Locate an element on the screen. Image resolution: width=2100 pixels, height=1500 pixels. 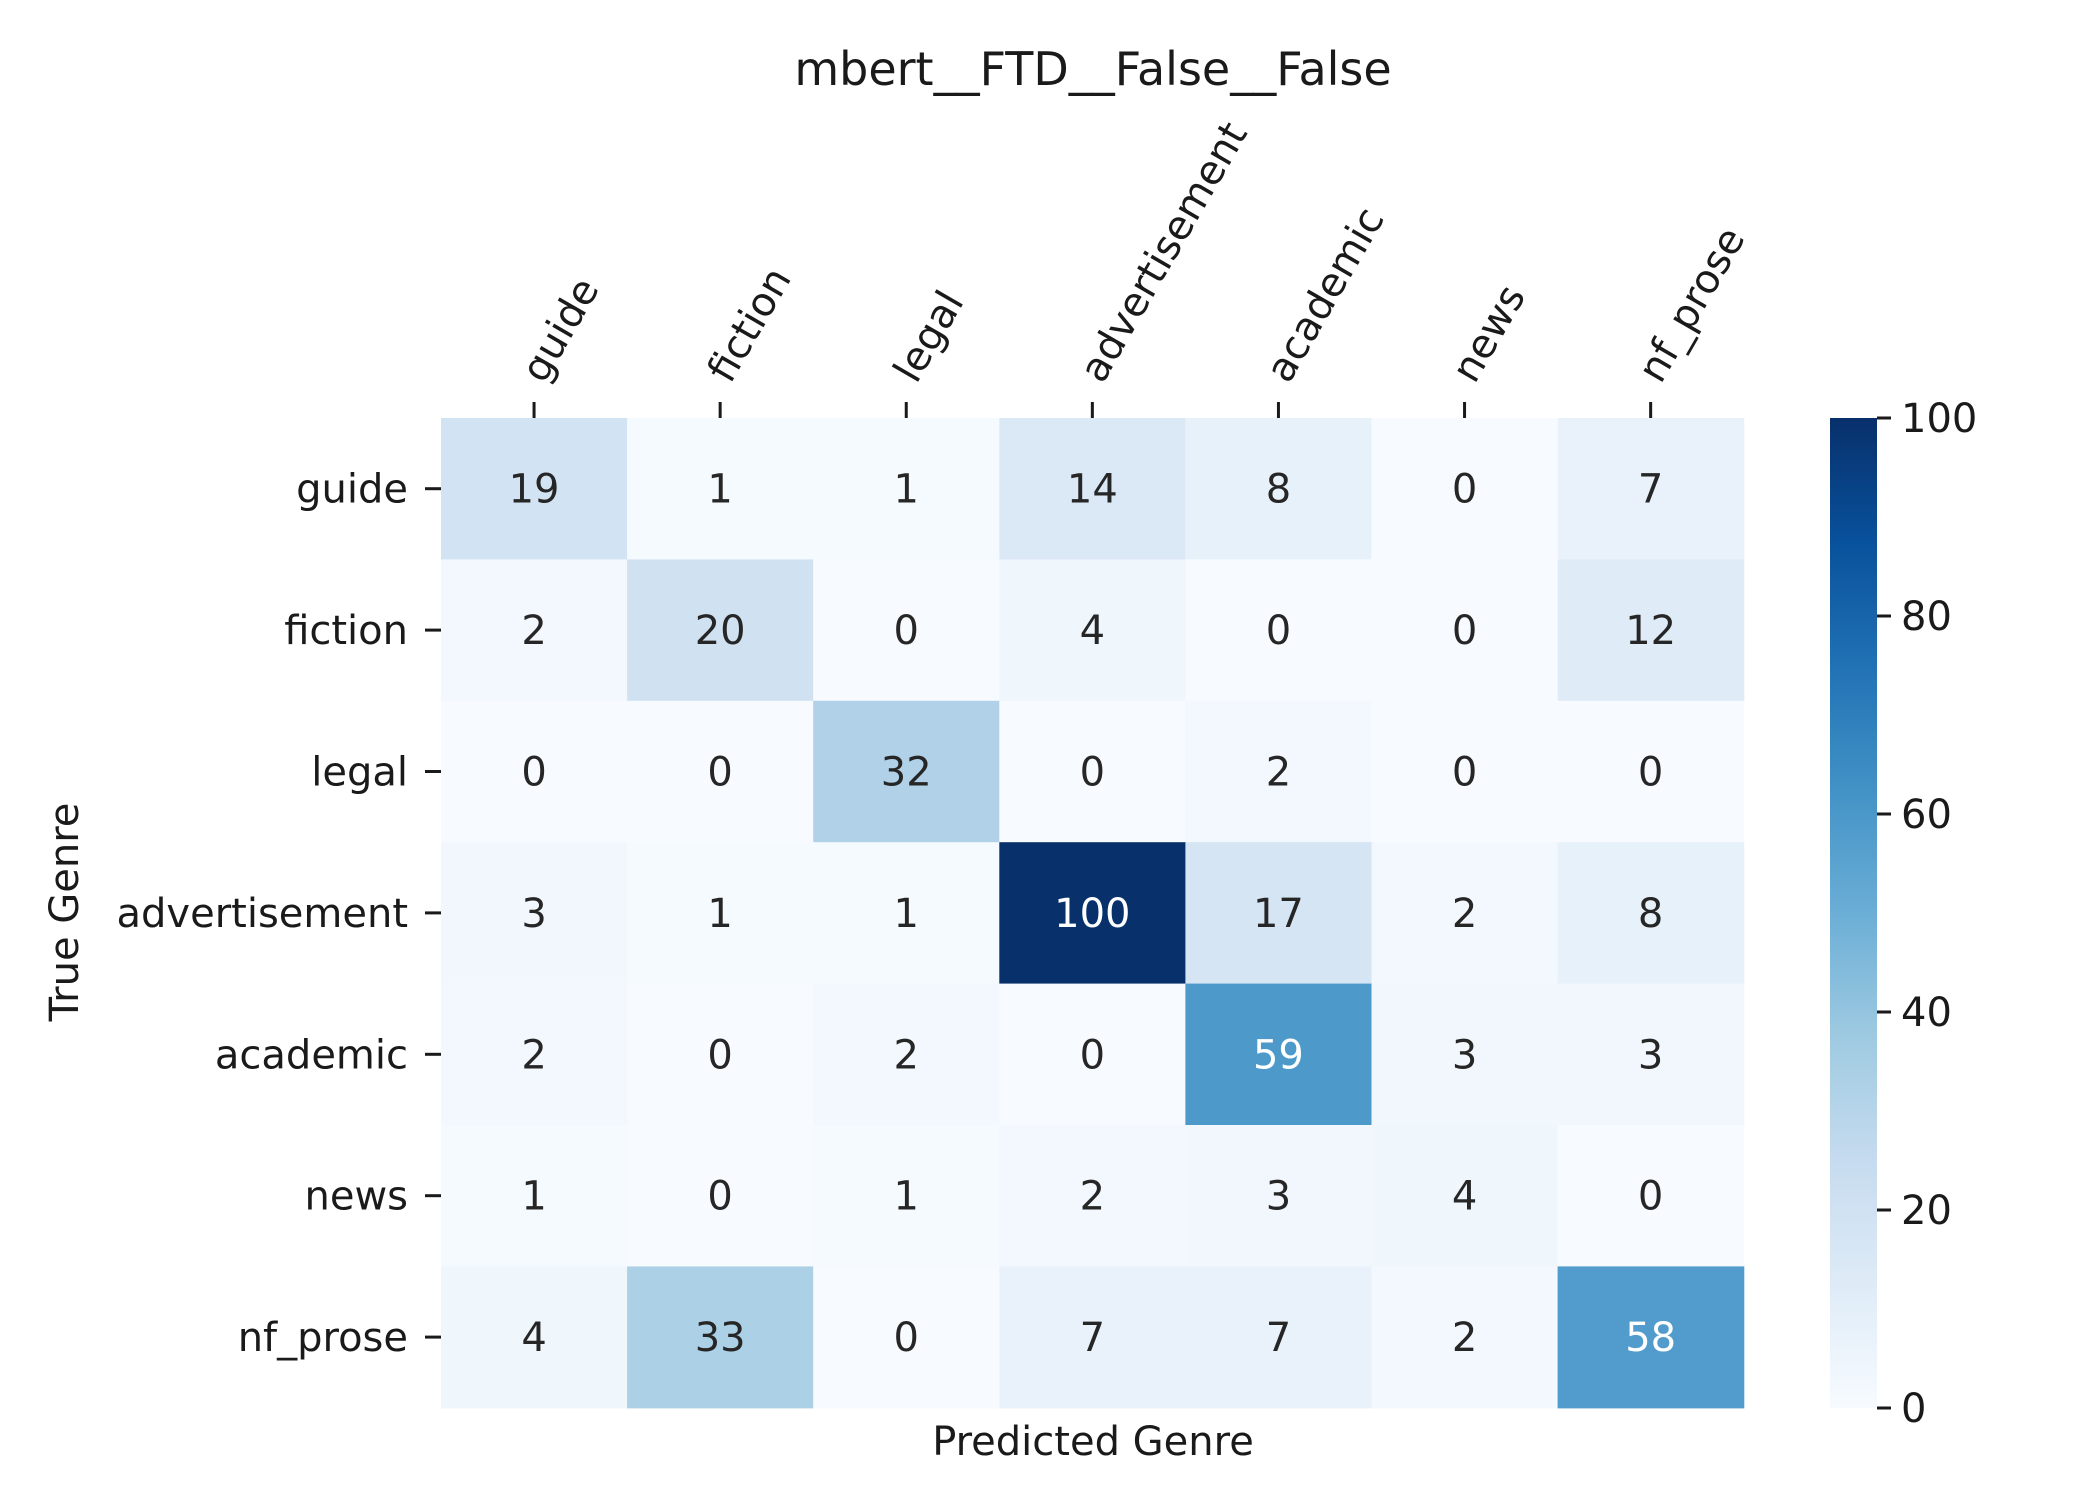
cell-value-label: 17 is located at coordinates (1278, 914).